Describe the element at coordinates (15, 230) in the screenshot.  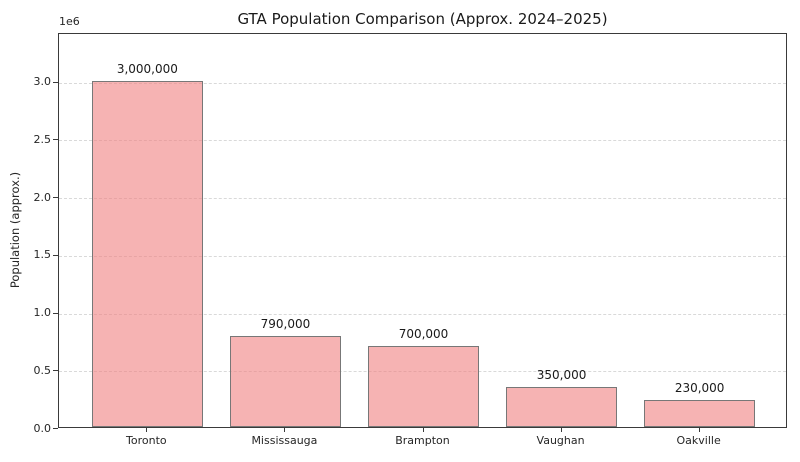
I see `y-axis-label: Population (approx.)` at that location.